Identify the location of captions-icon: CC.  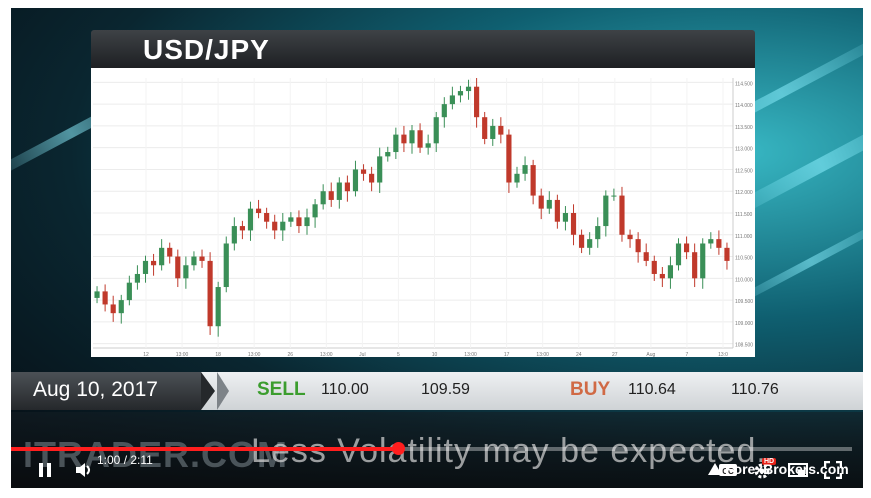
(728, 472).